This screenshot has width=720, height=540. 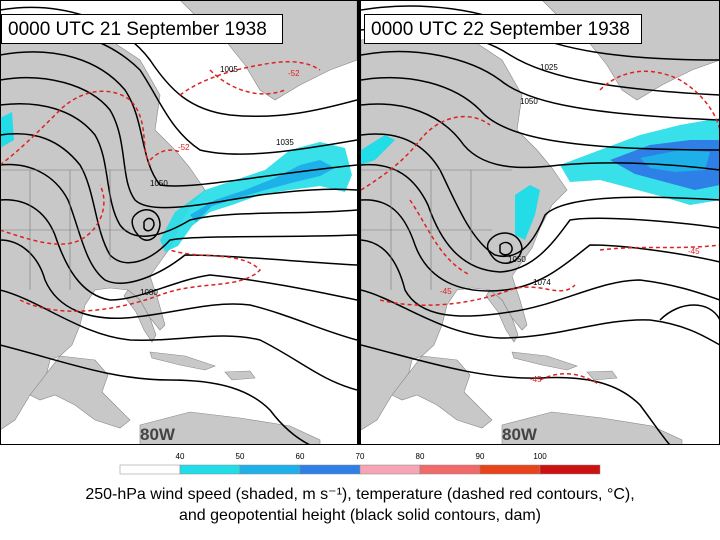 What do you see at coordinates (540, 456) in the screenshot?
I see `colorbar-tick-label: 100` at bounding box center [540, 456].